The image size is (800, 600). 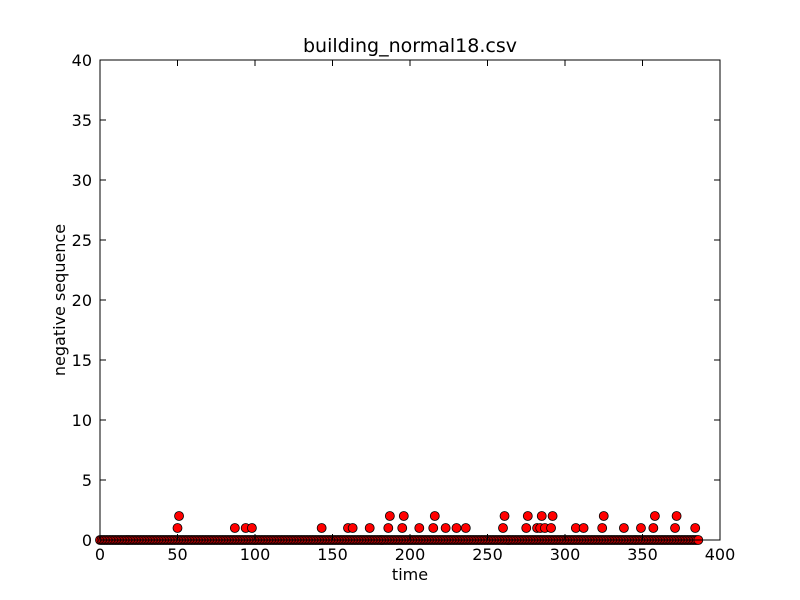 What do you see at coordinates (87, 540) in the screenshot?
I see `y-tick-label: 0` at bounding box center [87, 540].